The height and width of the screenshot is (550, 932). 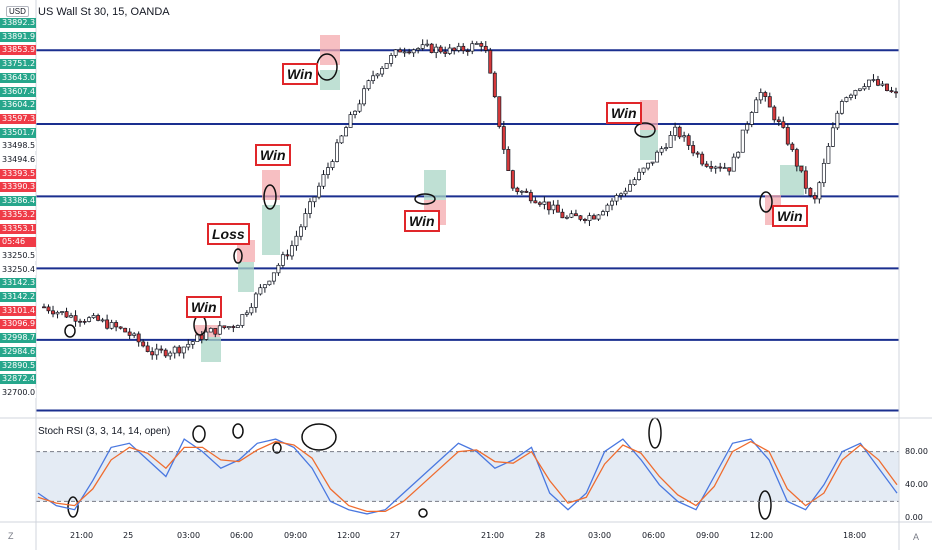 What do you see at coordinates (18, 214) in the screenshot?
I see `price-label: 33353.2` at bounding box center [18, 214].